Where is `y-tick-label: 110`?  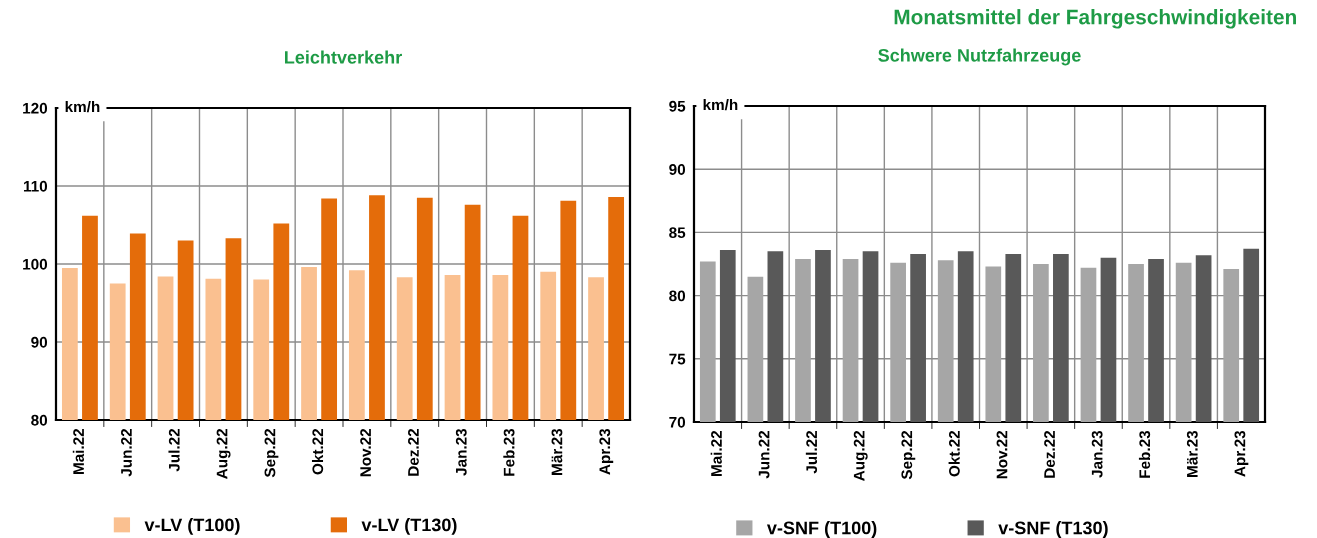 y-tick-label: 110 is located at coordinates (35, 186).